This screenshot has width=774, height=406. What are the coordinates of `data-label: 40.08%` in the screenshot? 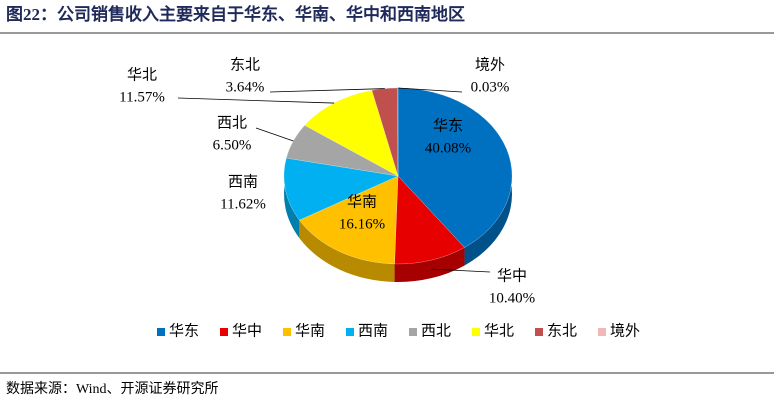 It's located at (448, 148).